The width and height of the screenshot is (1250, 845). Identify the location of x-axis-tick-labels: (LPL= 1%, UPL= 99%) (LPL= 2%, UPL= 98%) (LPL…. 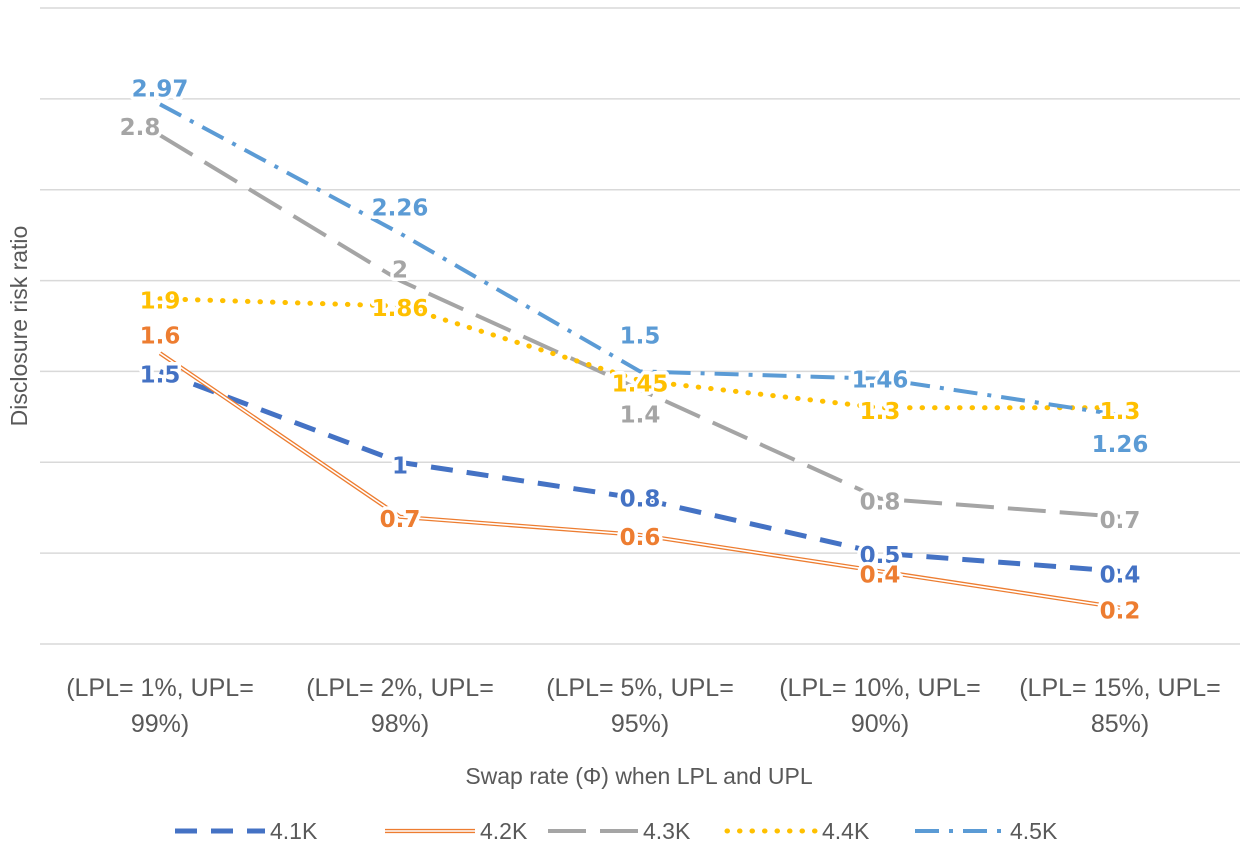
(643, 706).